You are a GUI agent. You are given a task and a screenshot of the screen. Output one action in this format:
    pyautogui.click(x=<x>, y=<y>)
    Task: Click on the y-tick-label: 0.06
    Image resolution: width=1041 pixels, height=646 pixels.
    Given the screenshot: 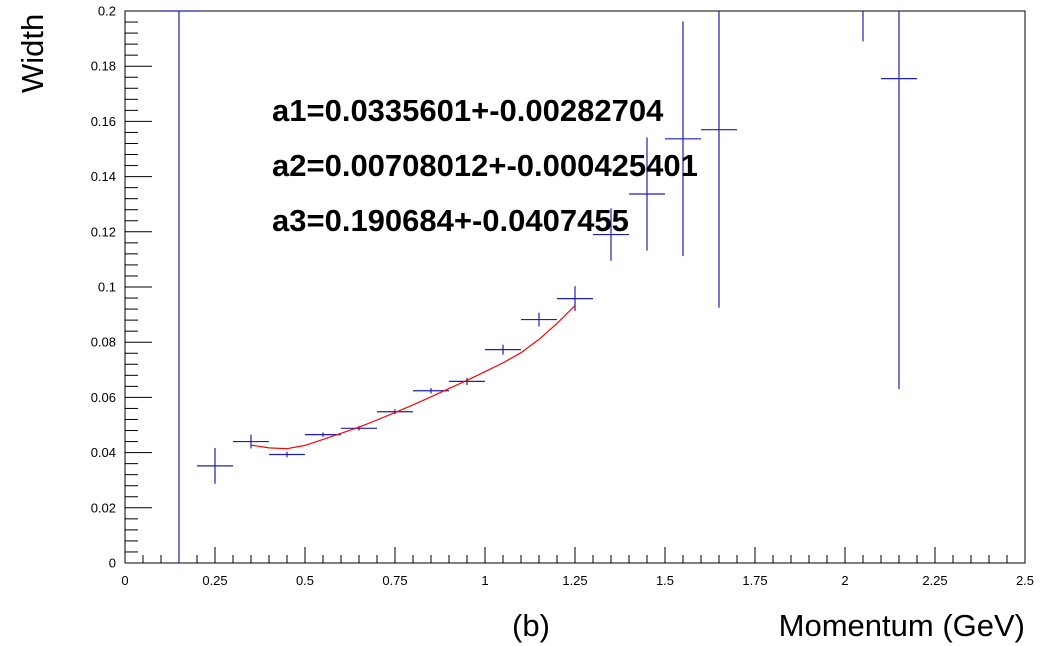 What is the action you would take?
    pyautogui.click(x=103, y=397)
    